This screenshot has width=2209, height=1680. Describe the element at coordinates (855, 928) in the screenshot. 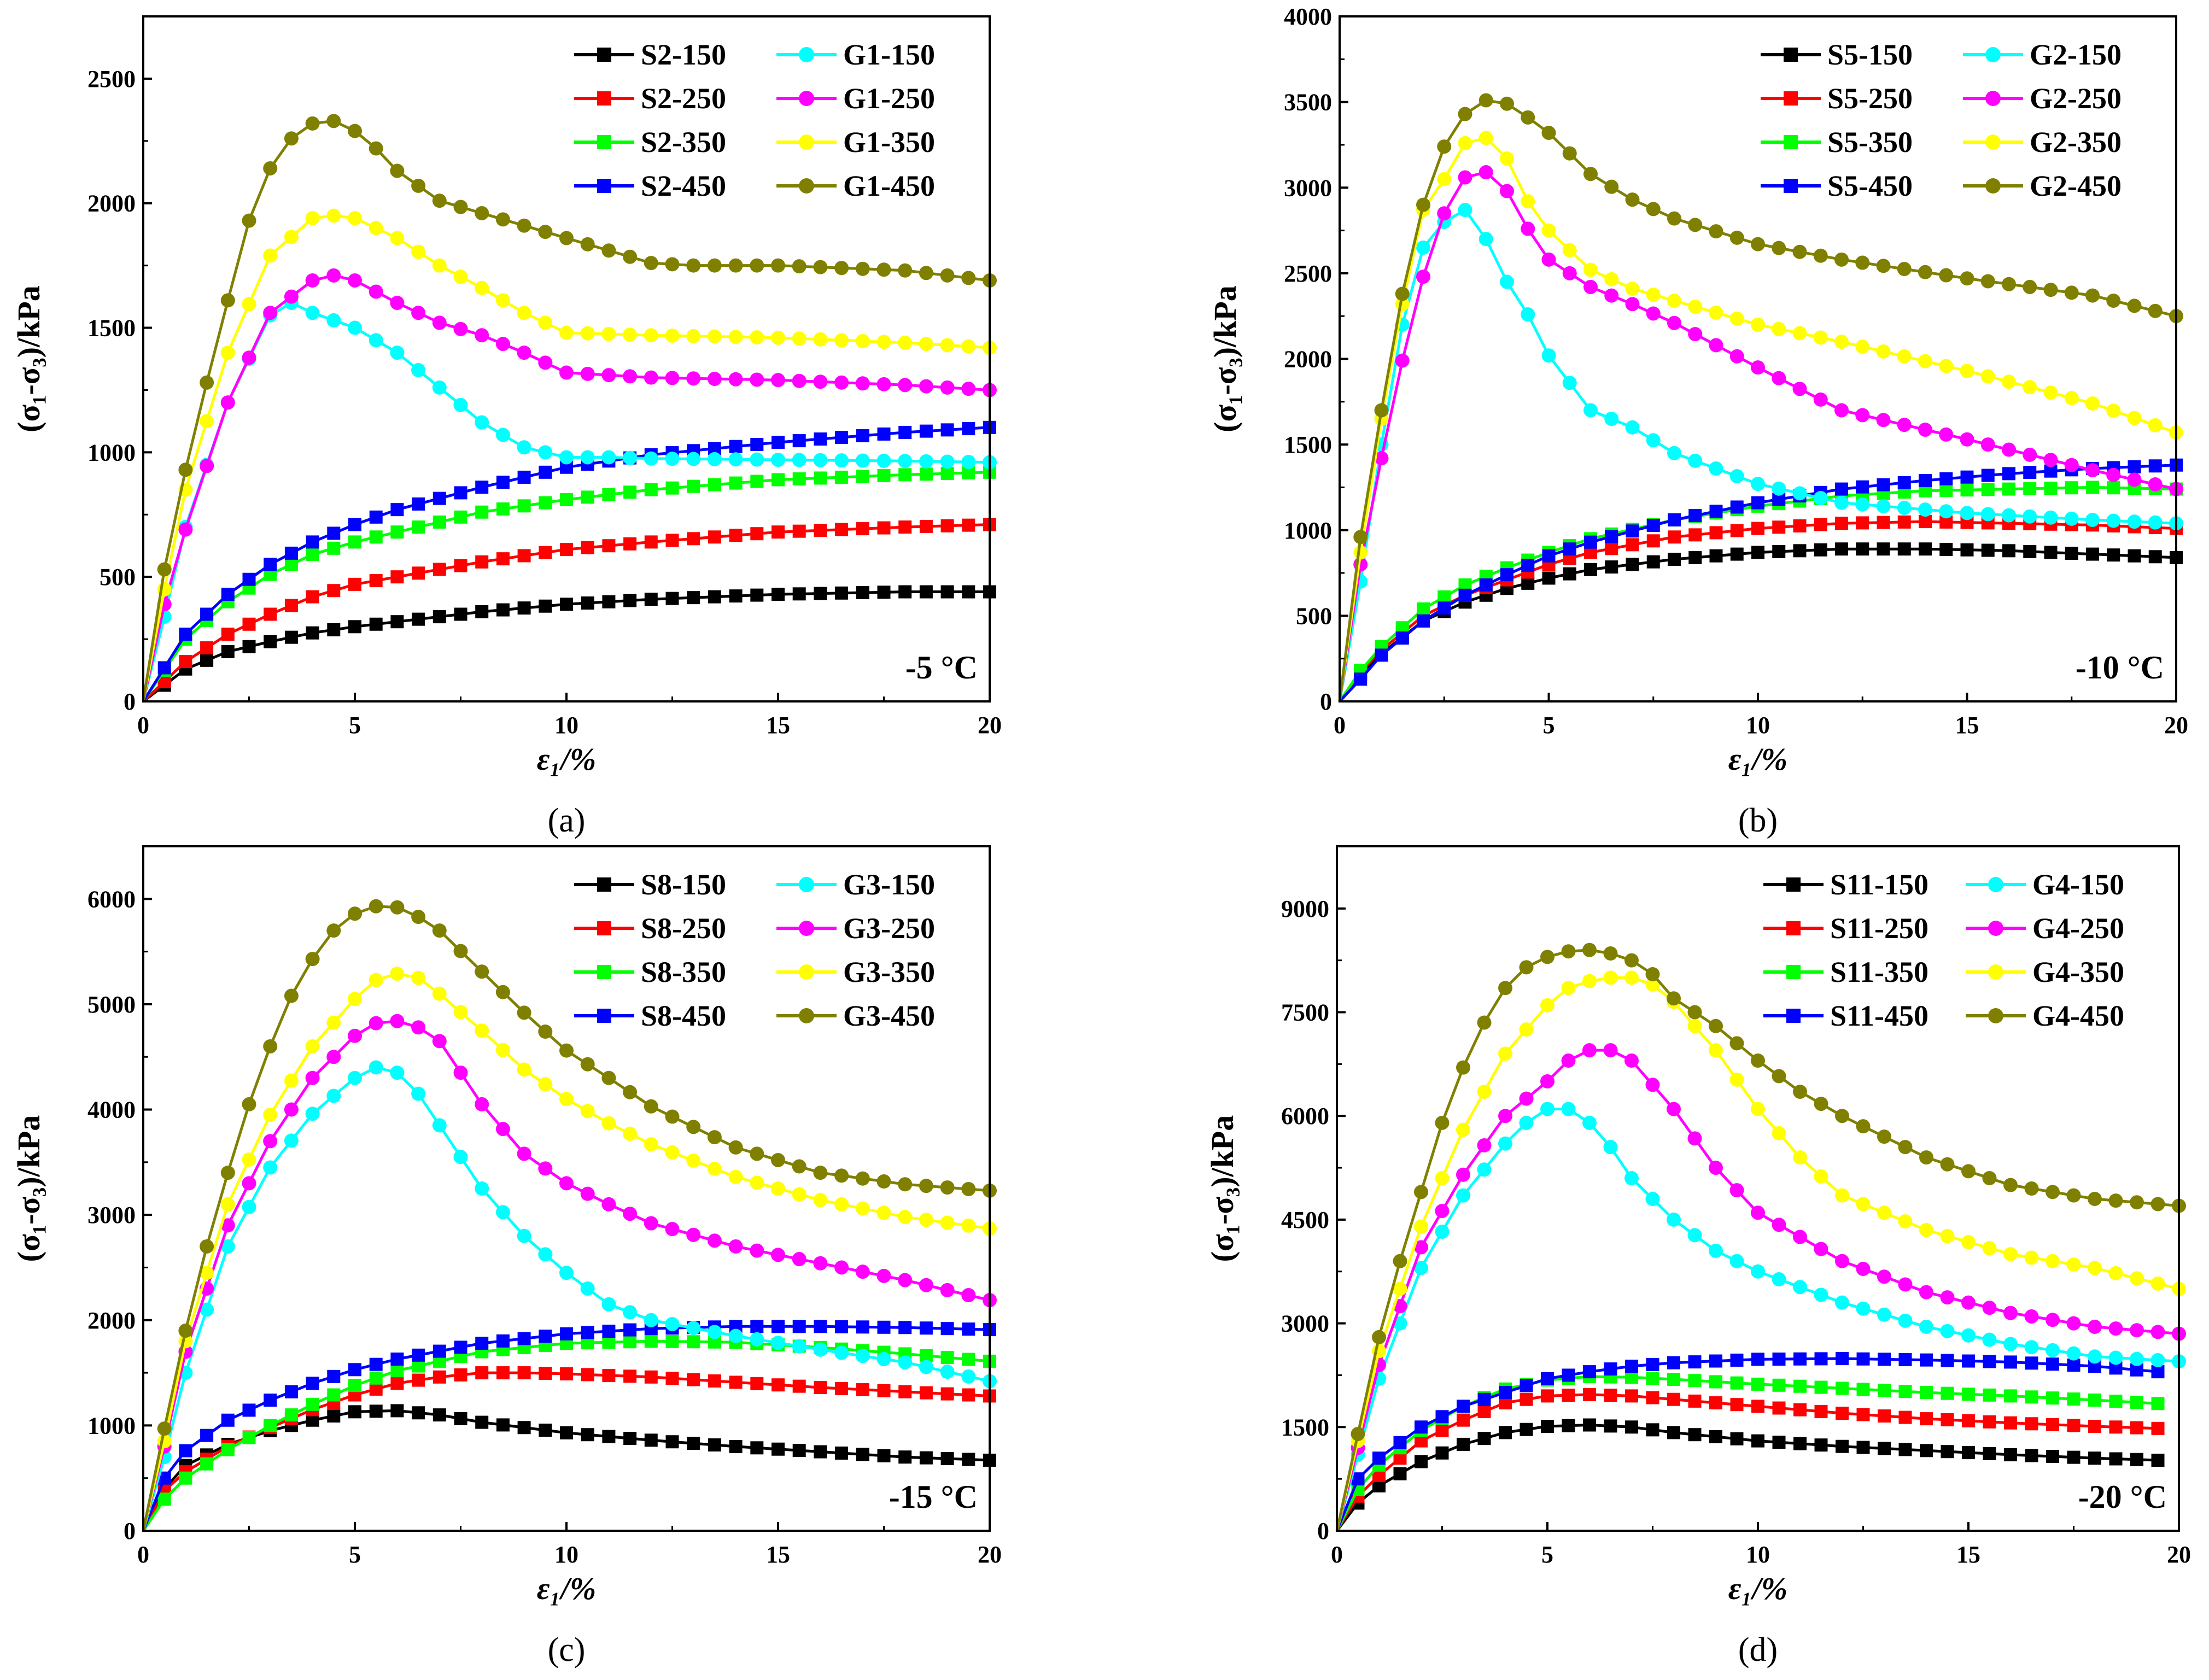

I see `legend-item: G3-250` at that location.